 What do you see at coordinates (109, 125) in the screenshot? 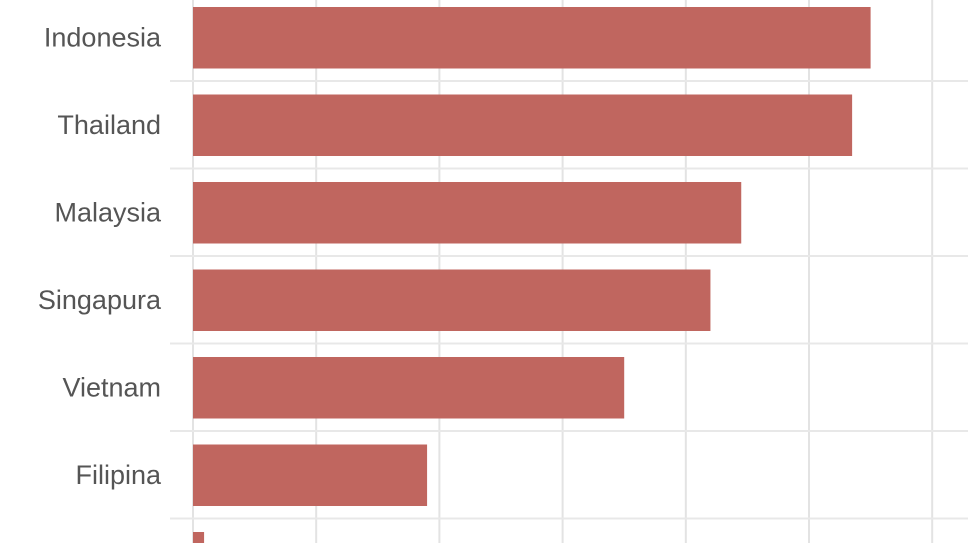
I see `category-label: Thailand` at bounding box center [109, 125].